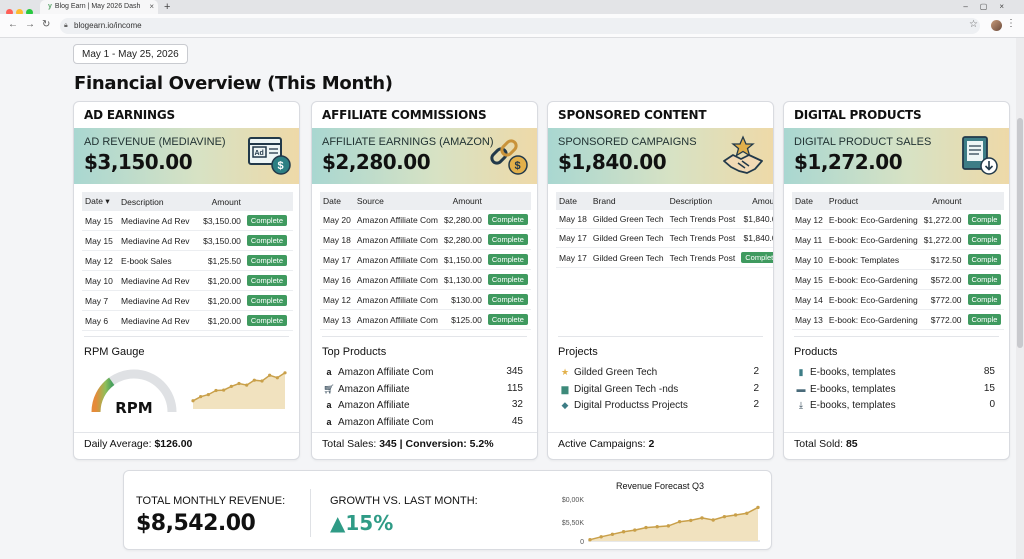 This screenshot has width=1024, height=559. I want to click on amount-cell: $1,130.00, so click(463, 279).